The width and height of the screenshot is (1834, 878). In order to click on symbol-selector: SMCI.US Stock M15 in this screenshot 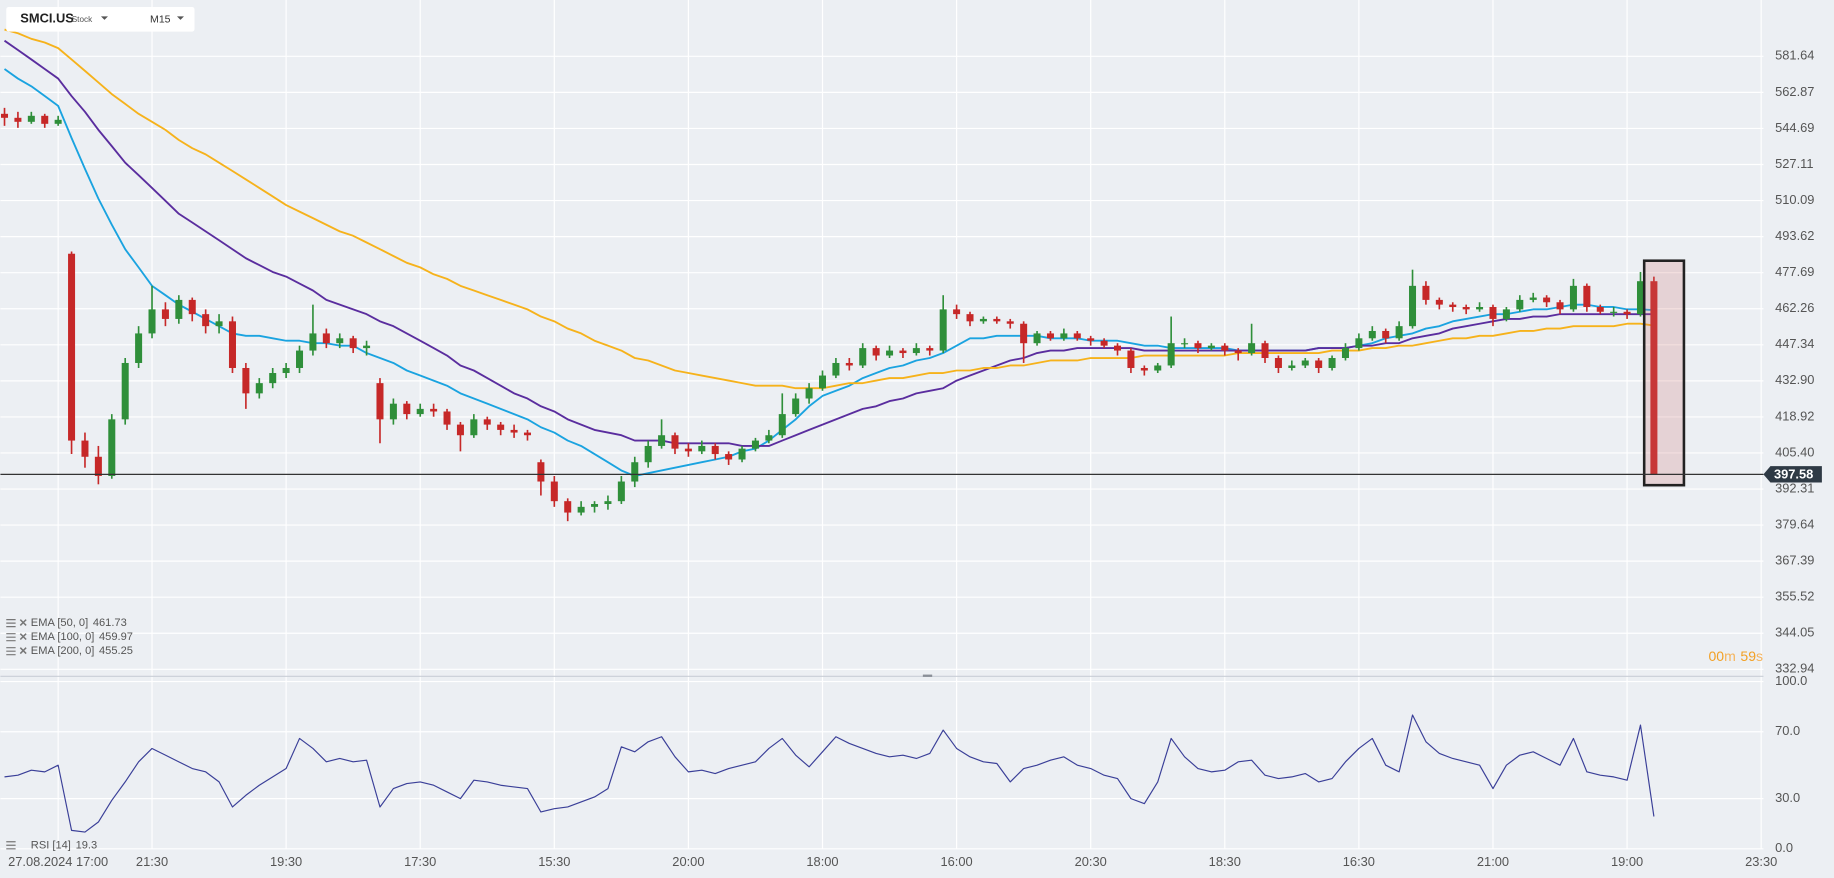, I will do `click(100, 19)`.